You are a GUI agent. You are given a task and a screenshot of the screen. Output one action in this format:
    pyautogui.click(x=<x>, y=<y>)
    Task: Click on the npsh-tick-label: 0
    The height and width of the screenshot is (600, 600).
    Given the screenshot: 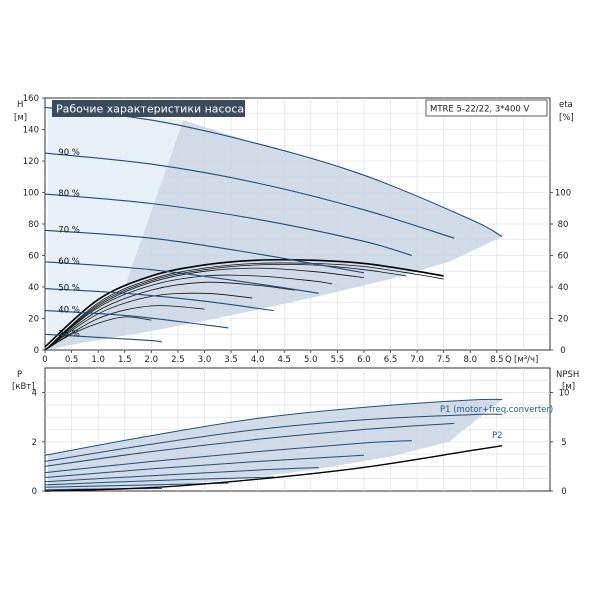 What is the action you would take?
    pyautogui.click(x=563, y=492)
    